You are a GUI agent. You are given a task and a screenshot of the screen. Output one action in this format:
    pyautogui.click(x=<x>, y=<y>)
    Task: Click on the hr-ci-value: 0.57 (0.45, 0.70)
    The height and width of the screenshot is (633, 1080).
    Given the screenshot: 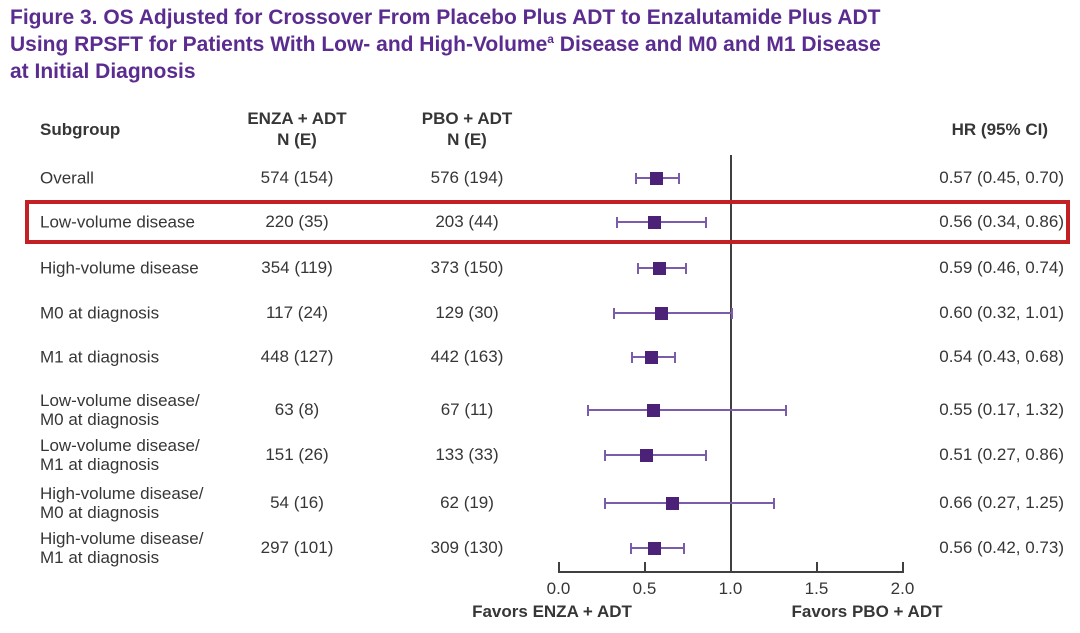 What is the action you would take?
    pyautogui.click(x=1001, y=177)
    